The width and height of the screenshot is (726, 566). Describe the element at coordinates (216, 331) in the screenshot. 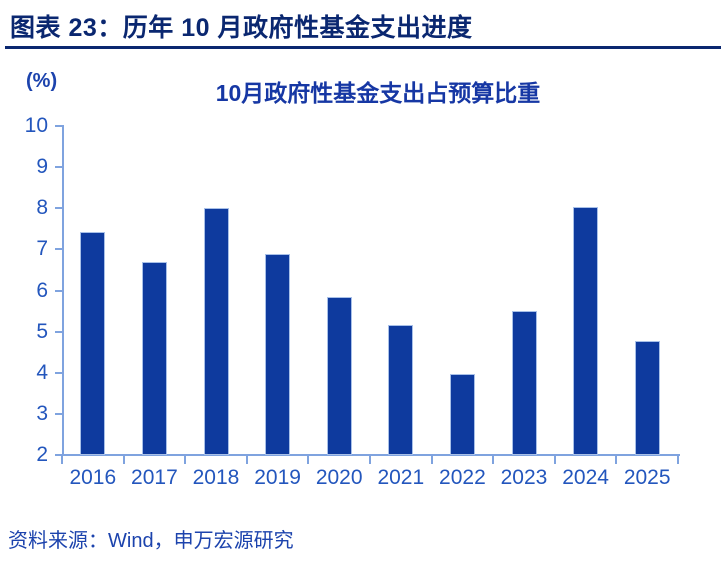

I see `bar-2018` at that location.